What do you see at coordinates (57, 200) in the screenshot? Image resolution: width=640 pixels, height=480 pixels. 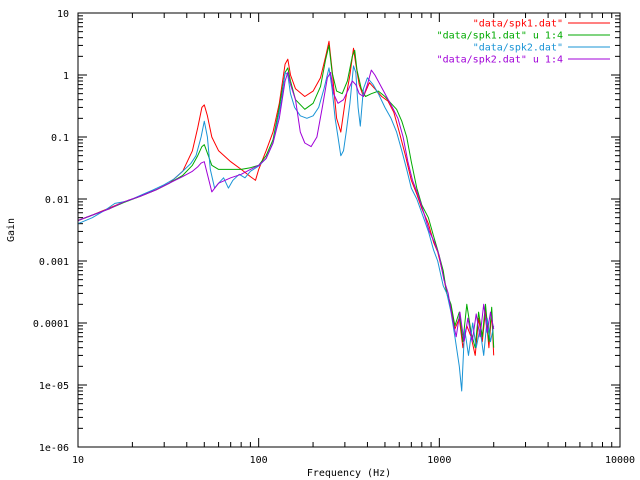 I see `y-tick-label: 0.01` at bounding box center [57, 200].